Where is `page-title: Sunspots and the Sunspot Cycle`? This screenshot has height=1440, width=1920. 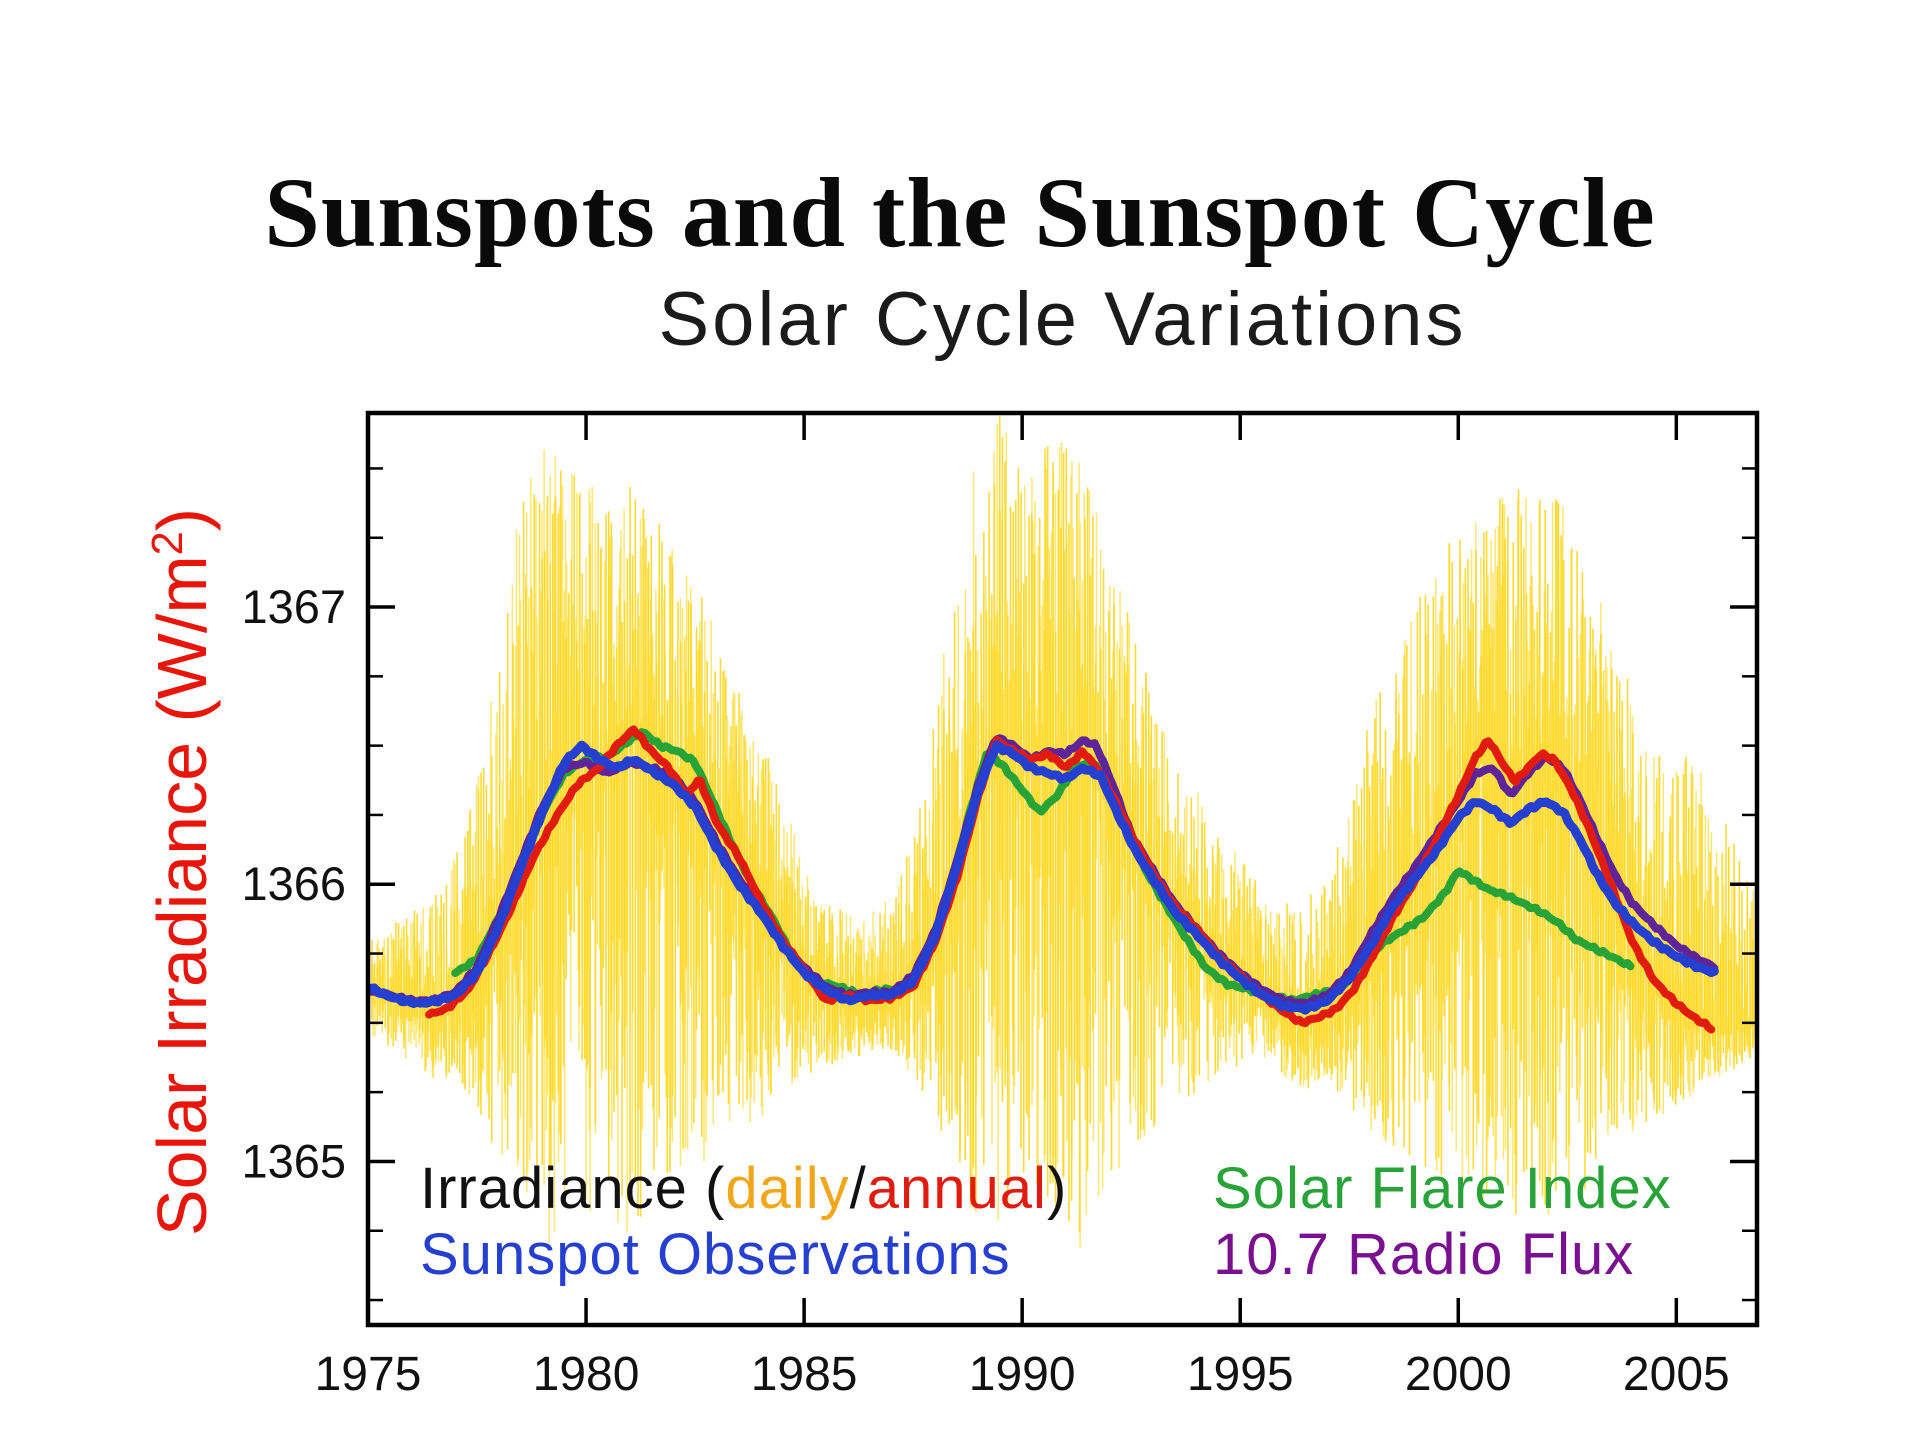
page-title: Sunspots and the Sunspot Cycle is located at coordinates (960, 212).